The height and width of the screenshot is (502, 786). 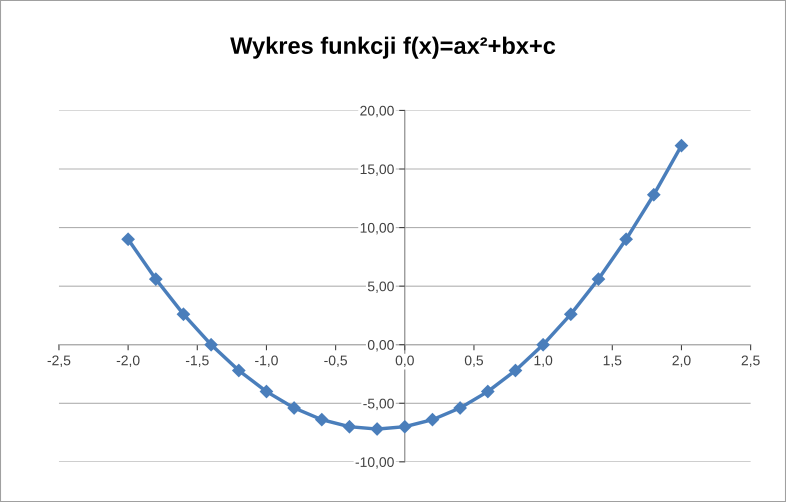 I want to click on y-tick-label: 10,00, so click(x=377, y=228).